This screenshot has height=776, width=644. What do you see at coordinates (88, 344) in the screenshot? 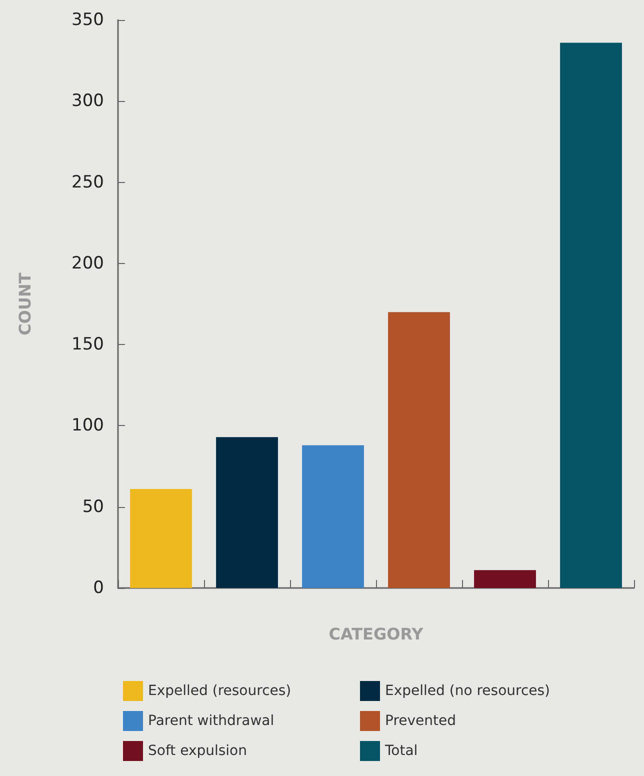
I see `y-tick-label: 150` at bounding box center [88, 344].